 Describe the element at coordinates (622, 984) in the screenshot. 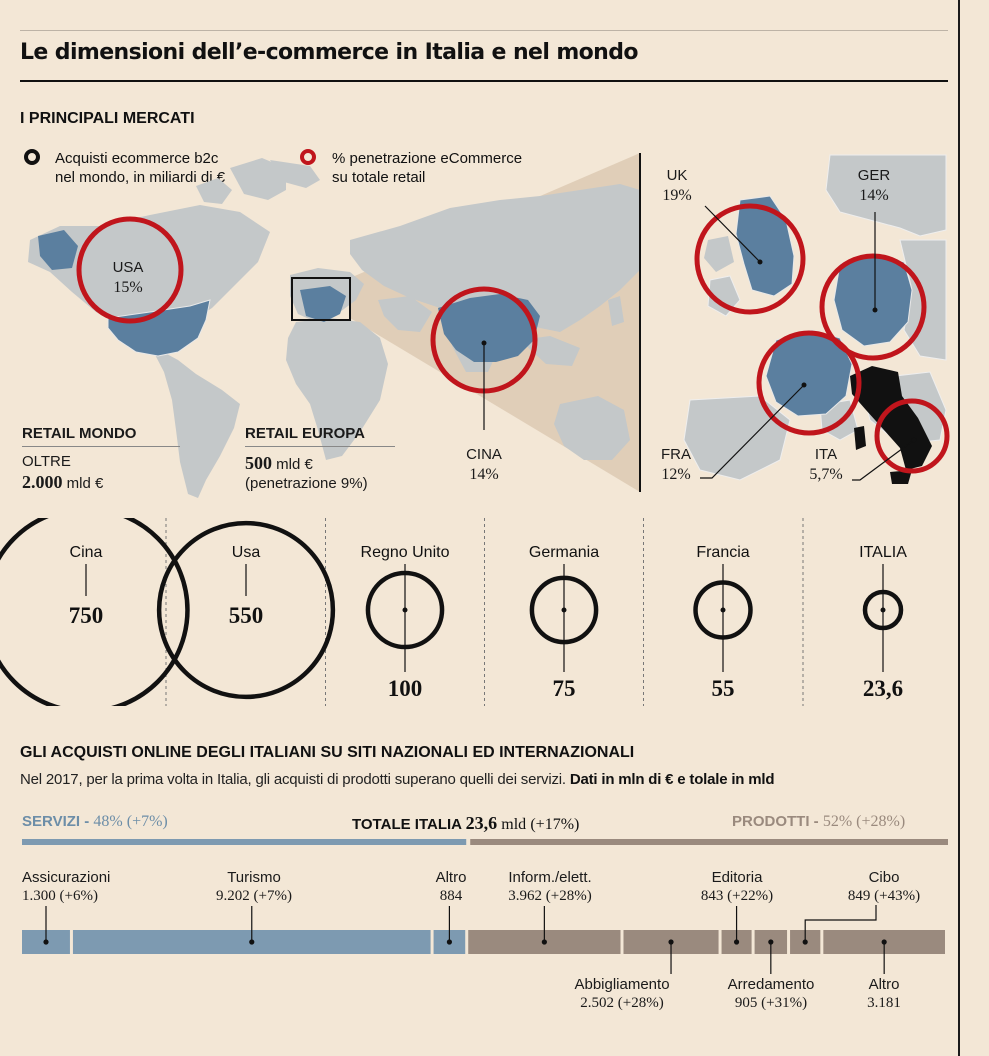

I see `segment-name: Abbigliamento` at that location.